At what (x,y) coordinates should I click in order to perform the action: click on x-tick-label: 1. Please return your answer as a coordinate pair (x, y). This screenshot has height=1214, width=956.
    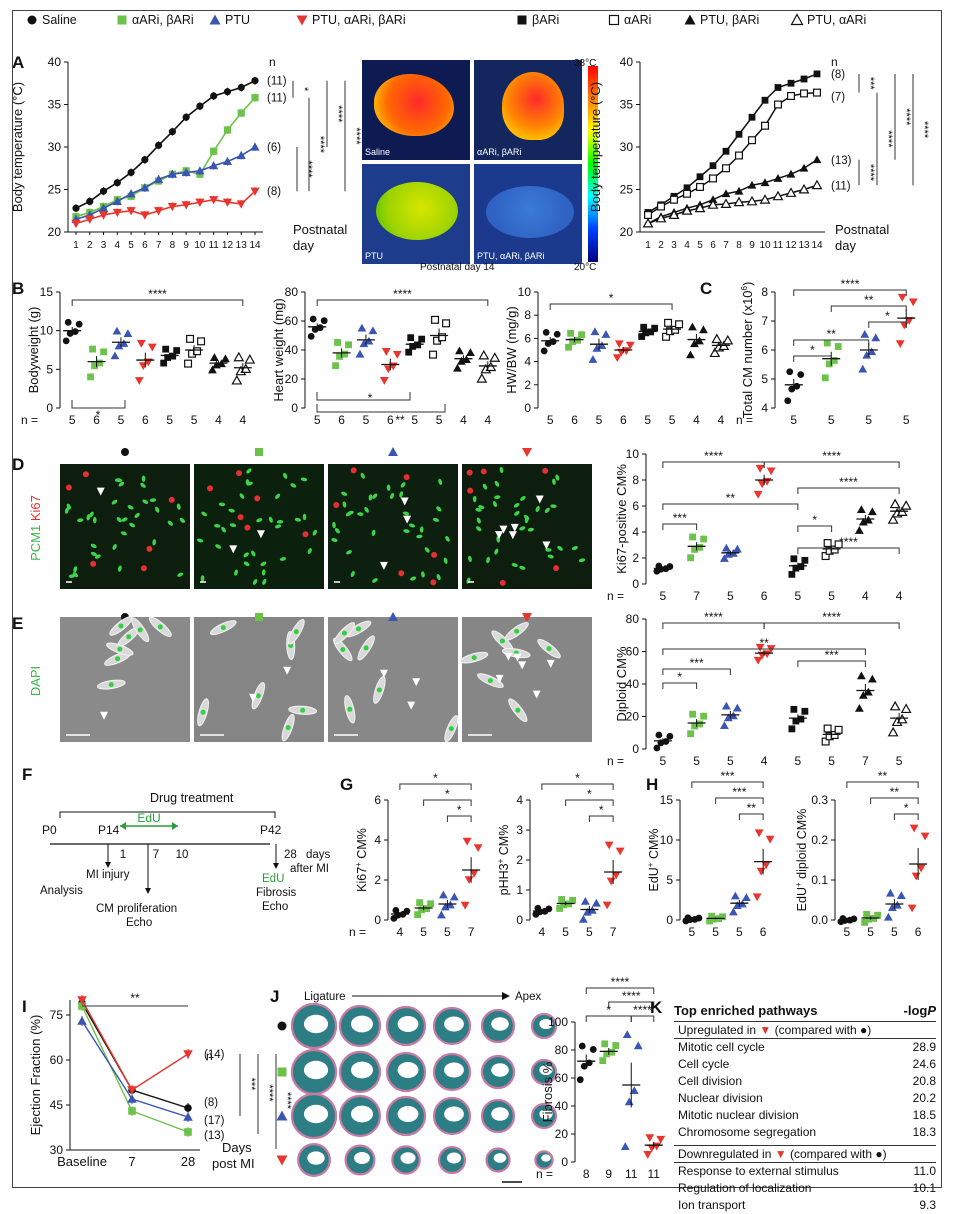
    Looking at the image, I should click on (76, 245).